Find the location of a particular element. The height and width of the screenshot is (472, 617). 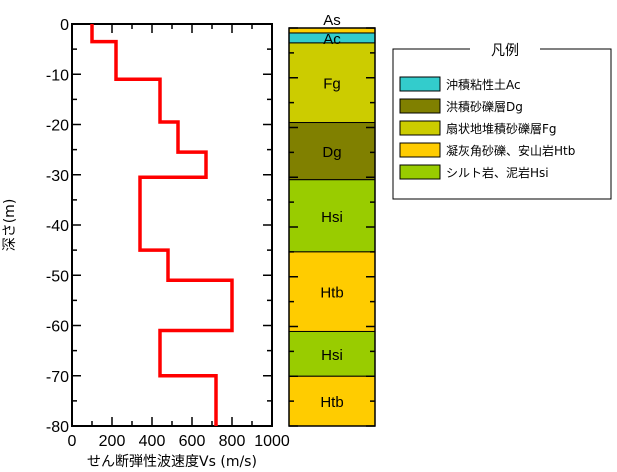

legend-title-background is located at coordinates (505, 50).